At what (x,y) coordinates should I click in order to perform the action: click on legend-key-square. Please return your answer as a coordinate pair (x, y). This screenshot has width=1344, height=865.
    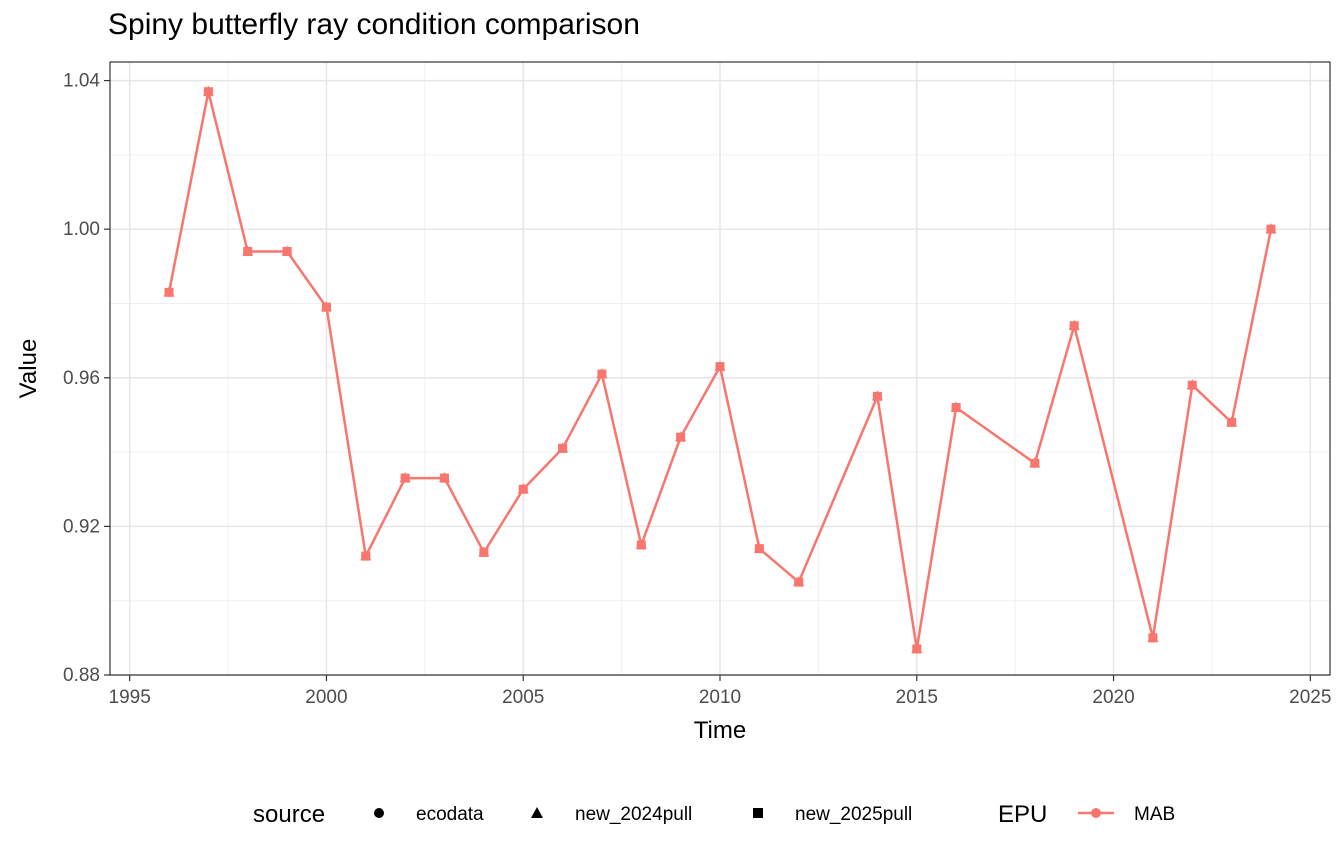
    Looking at the image, I should click on (758, 813).